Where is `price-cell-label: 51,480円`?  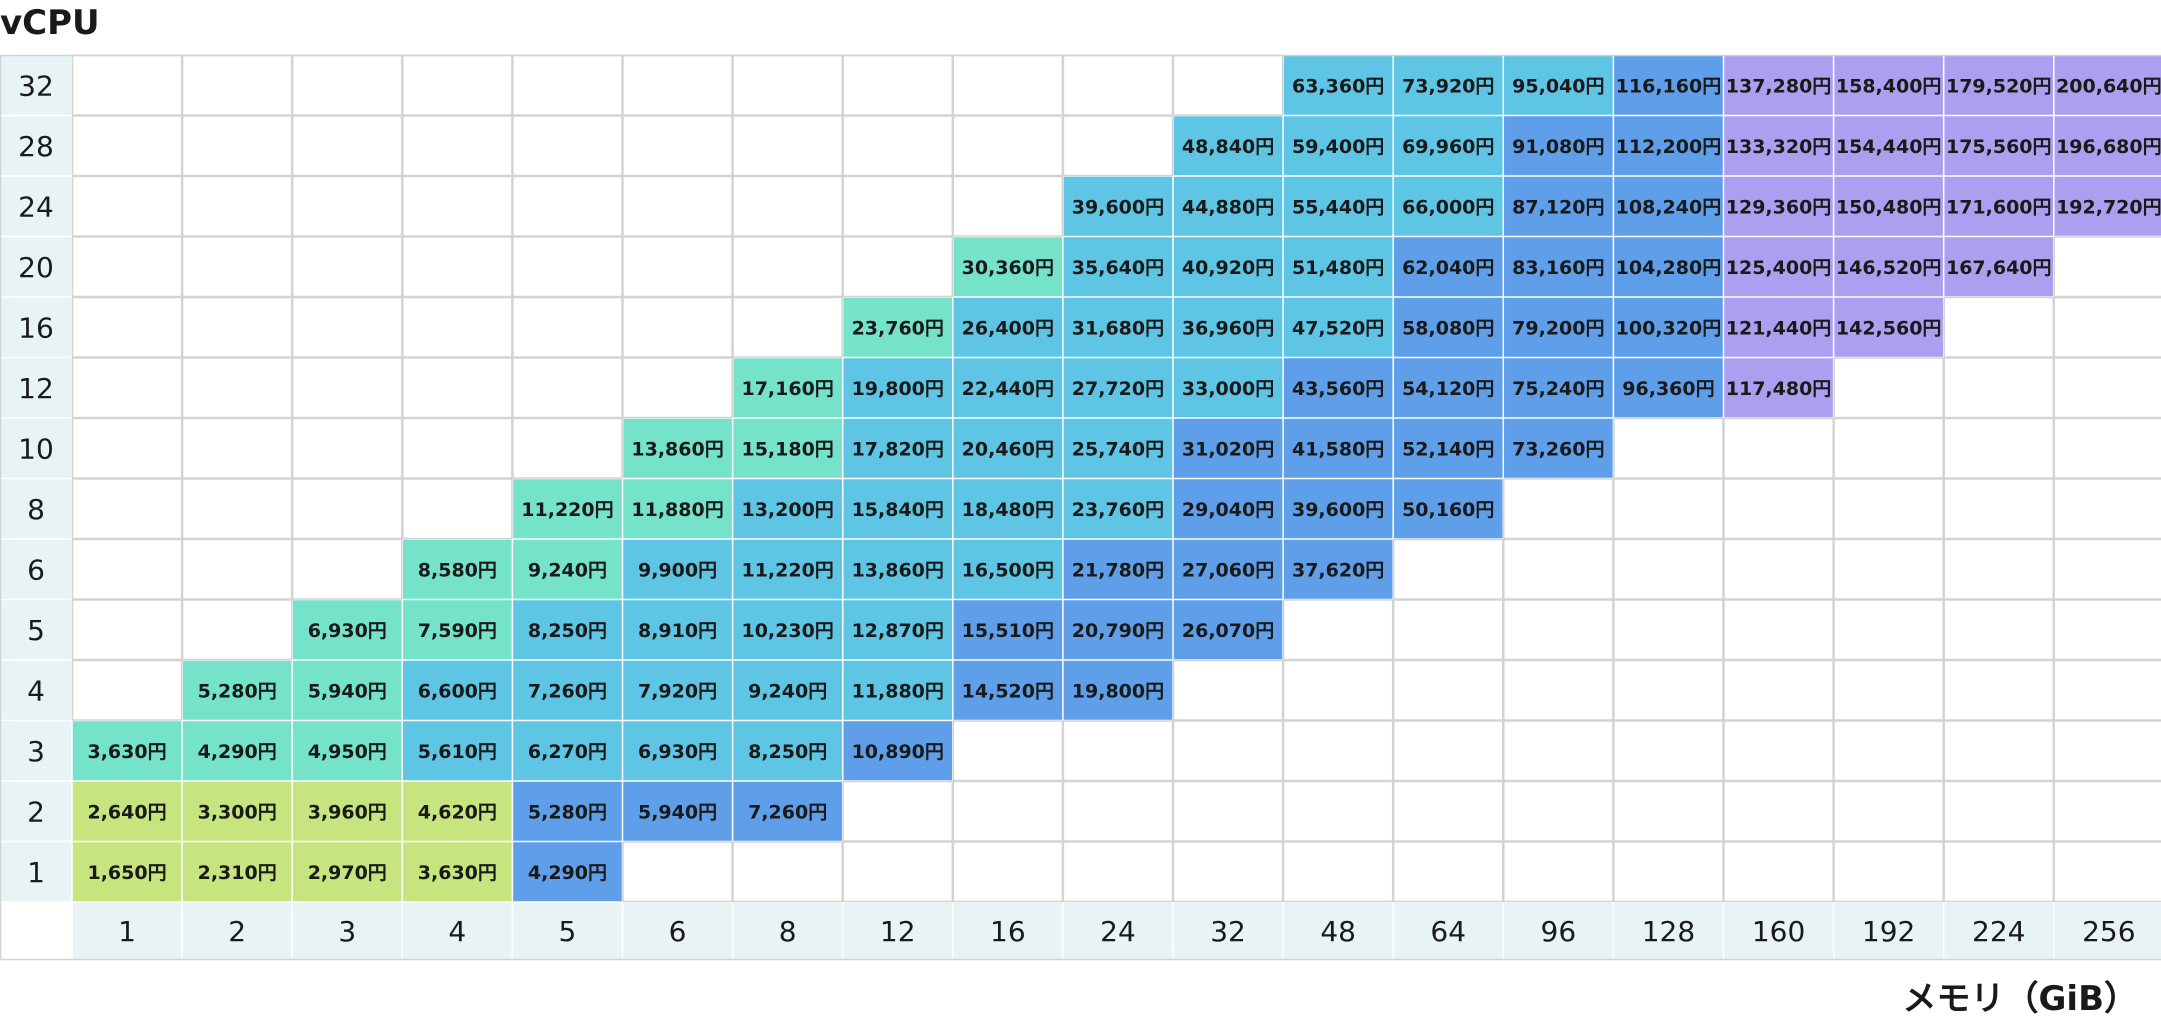
price-cell-label: 51,480円 is located at coordinates (1338, 268).